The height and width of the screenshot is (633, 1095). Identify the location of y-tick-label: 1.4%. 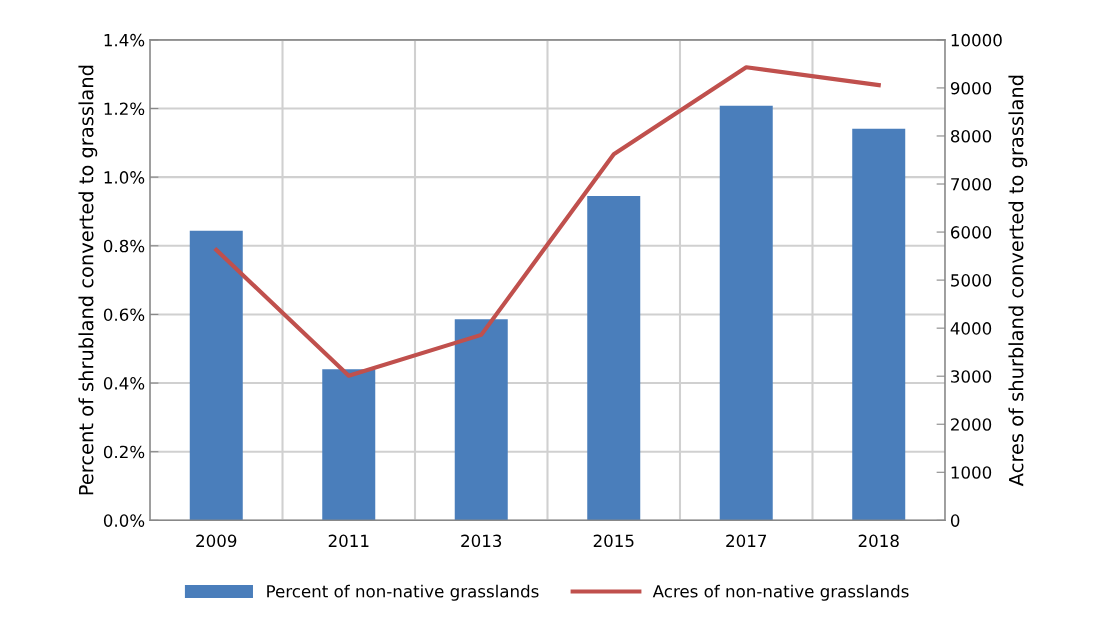
(124, 40).